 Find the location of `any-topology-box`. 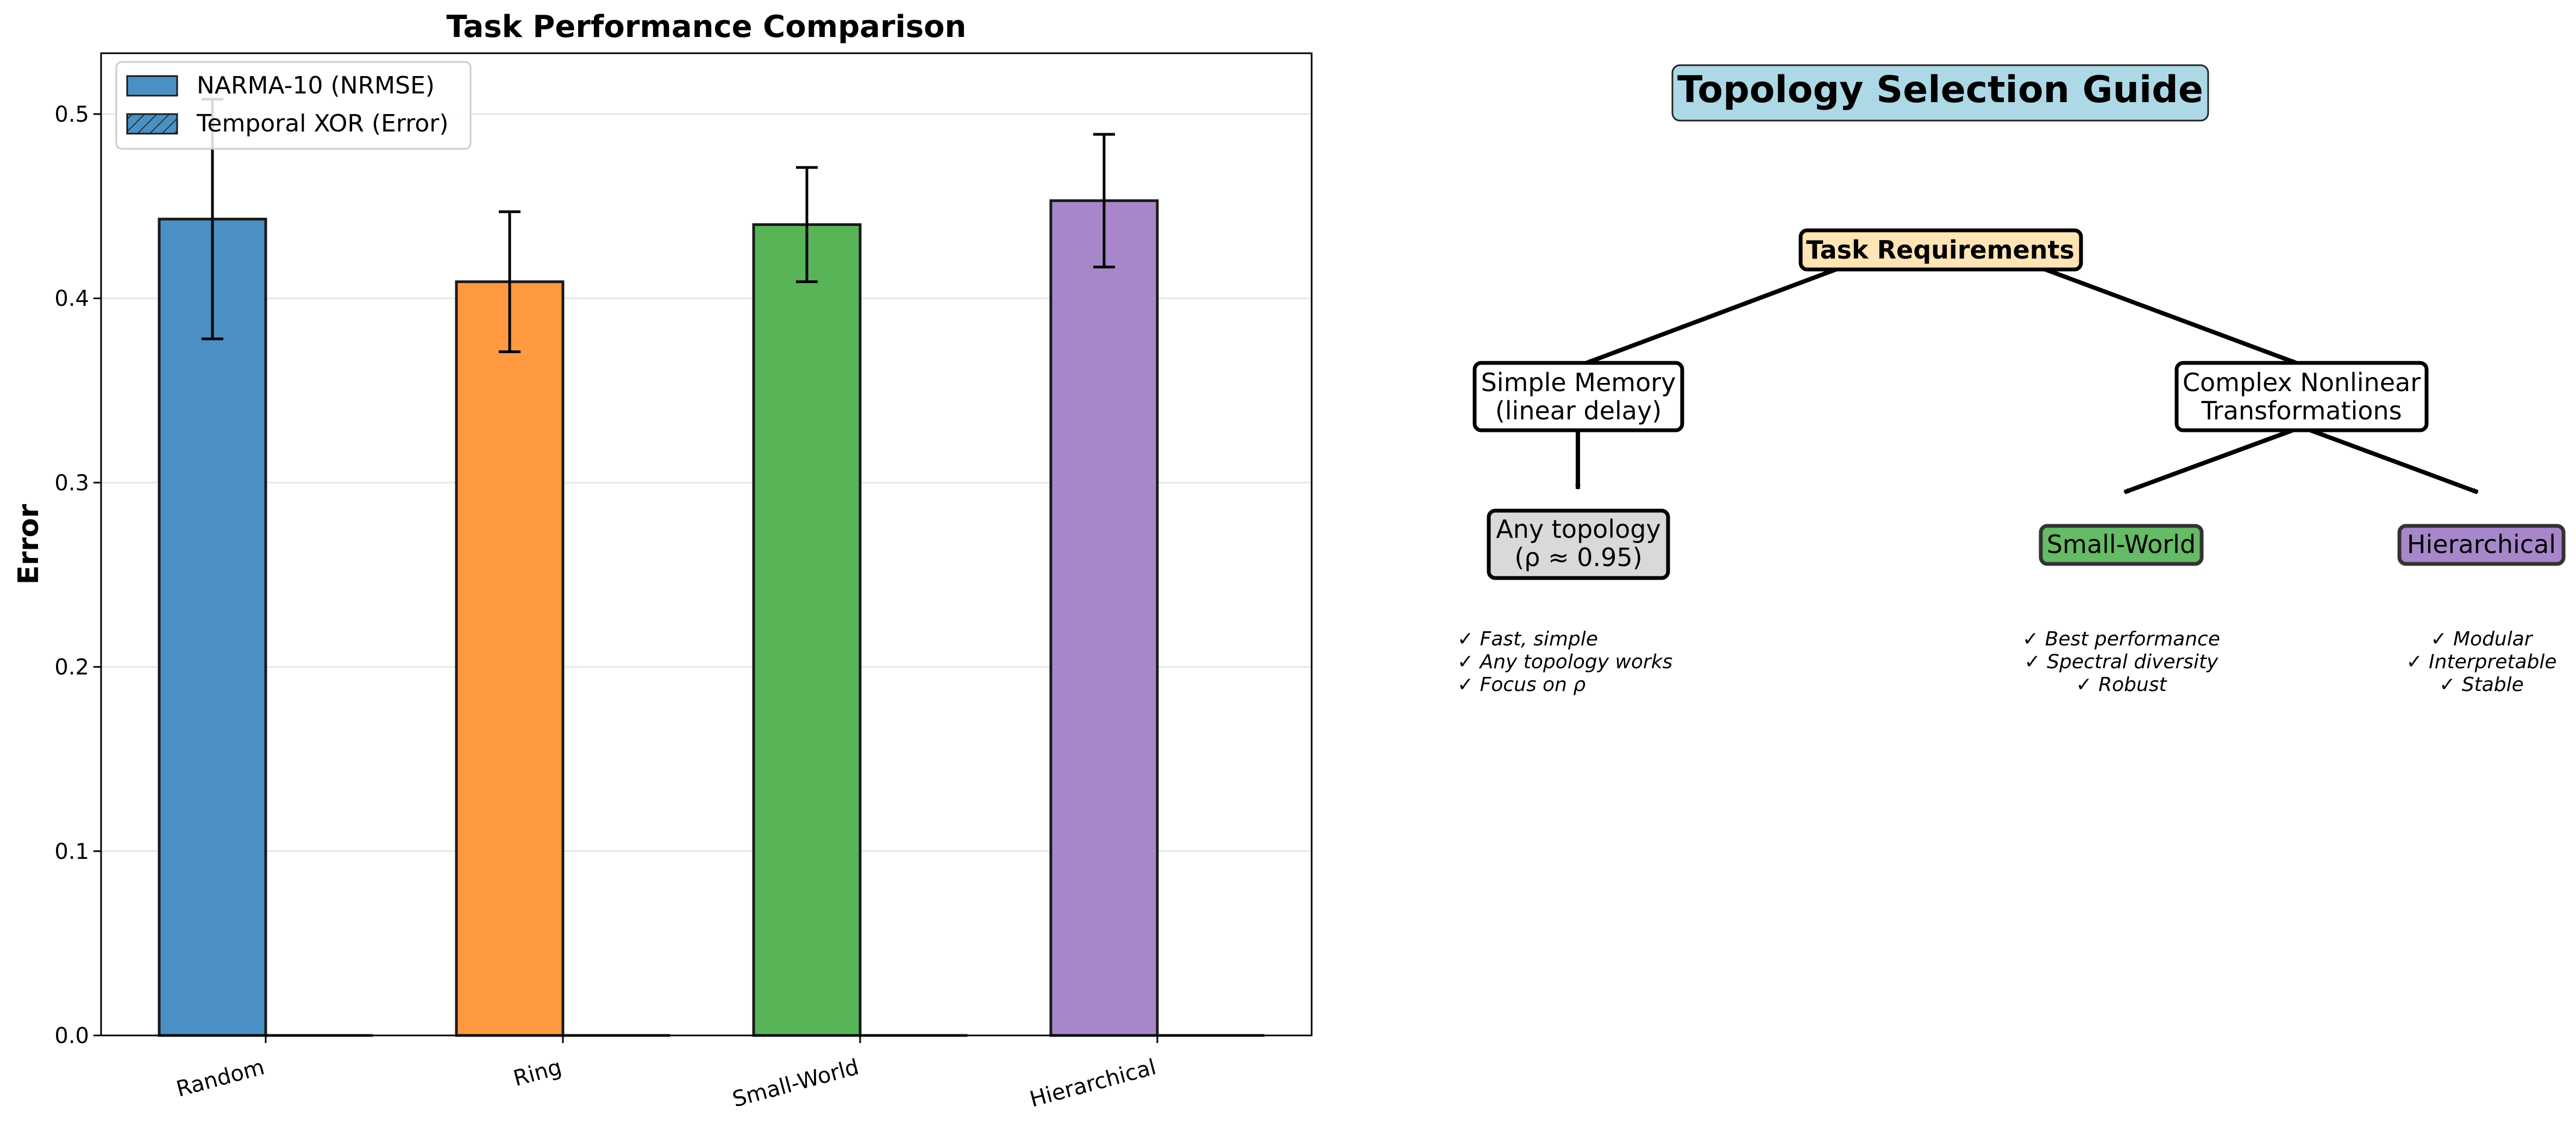

any-topology-box is located at coordinates (1578, 544).